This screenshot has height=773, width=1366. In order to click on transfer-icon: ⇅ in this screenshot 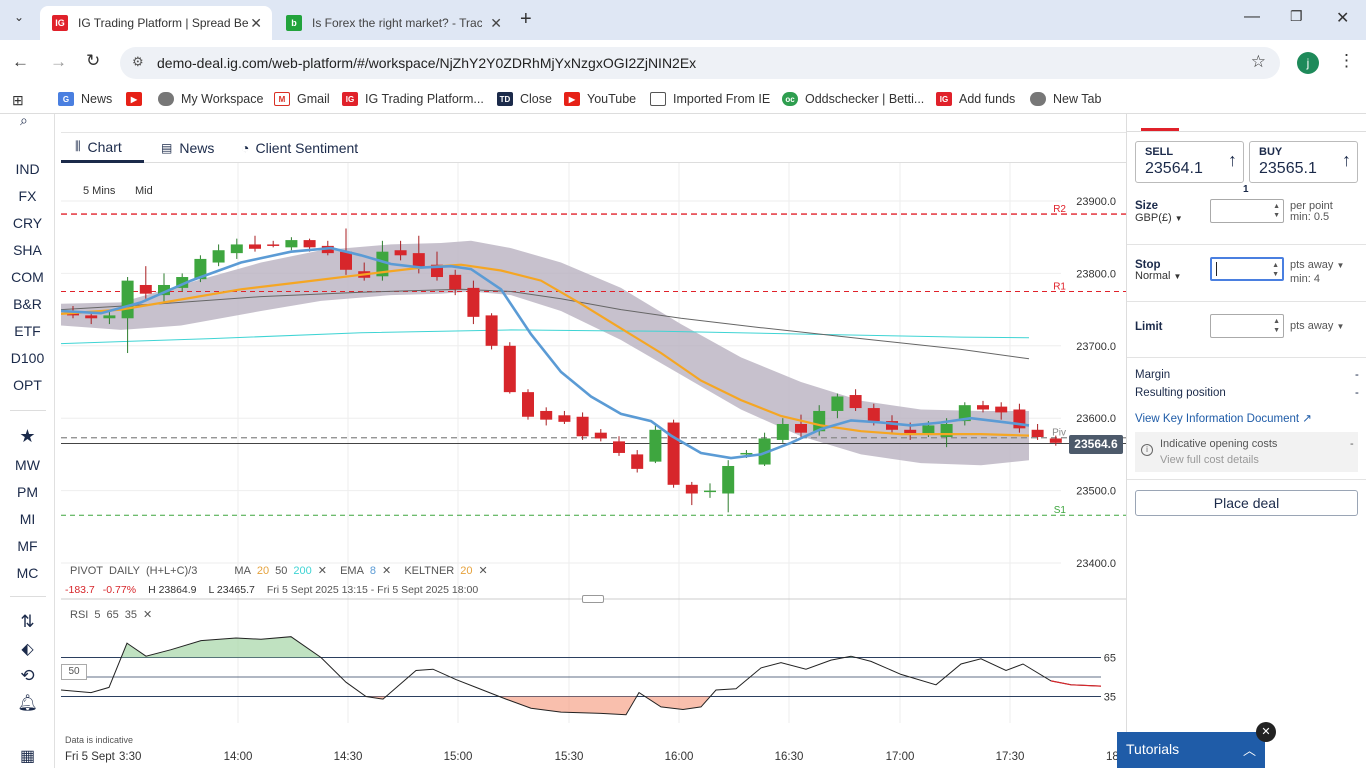, I will do `click(27, 621)`.